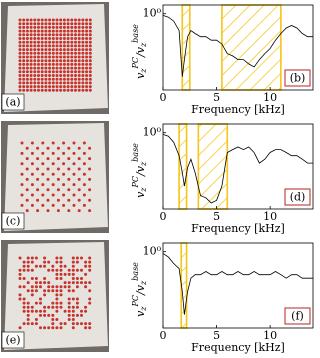  What do you see at coordinates (237, 169) in the screenshot?
I see `data-line` at bounding box center [237, 169].